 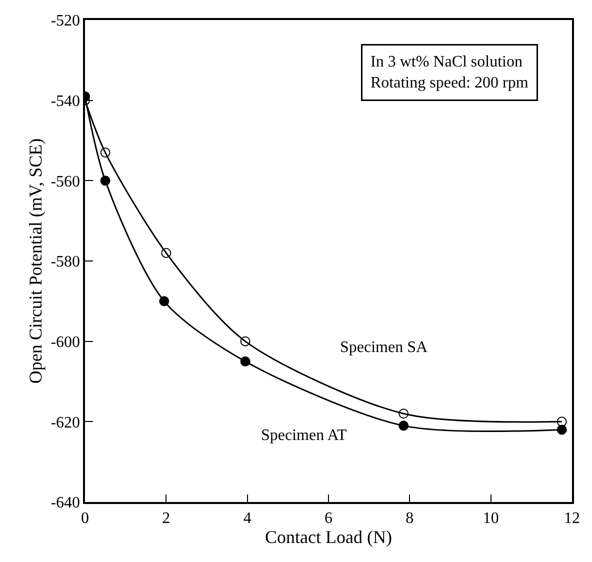 What do you see at coordinates (328, 518) in the screenshot?
I see `x-tick-label: 6` at bounding box center [328, 518].